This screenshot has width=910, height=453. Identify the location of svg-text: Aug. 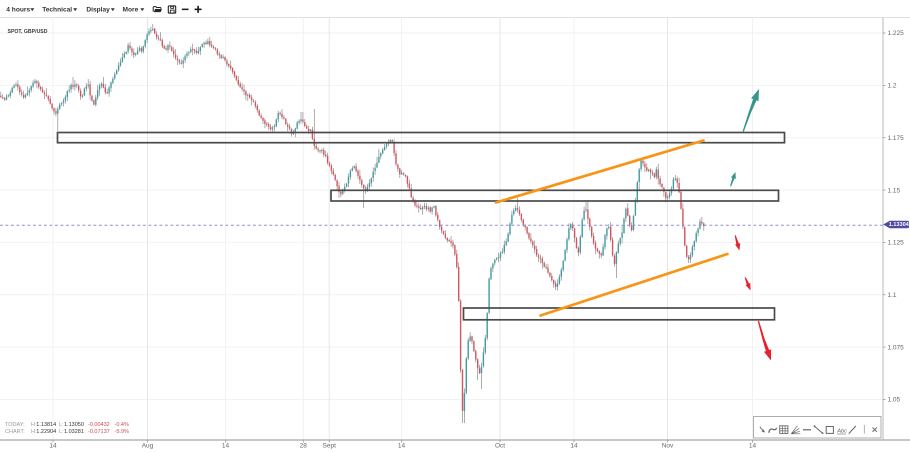
(148, 446).